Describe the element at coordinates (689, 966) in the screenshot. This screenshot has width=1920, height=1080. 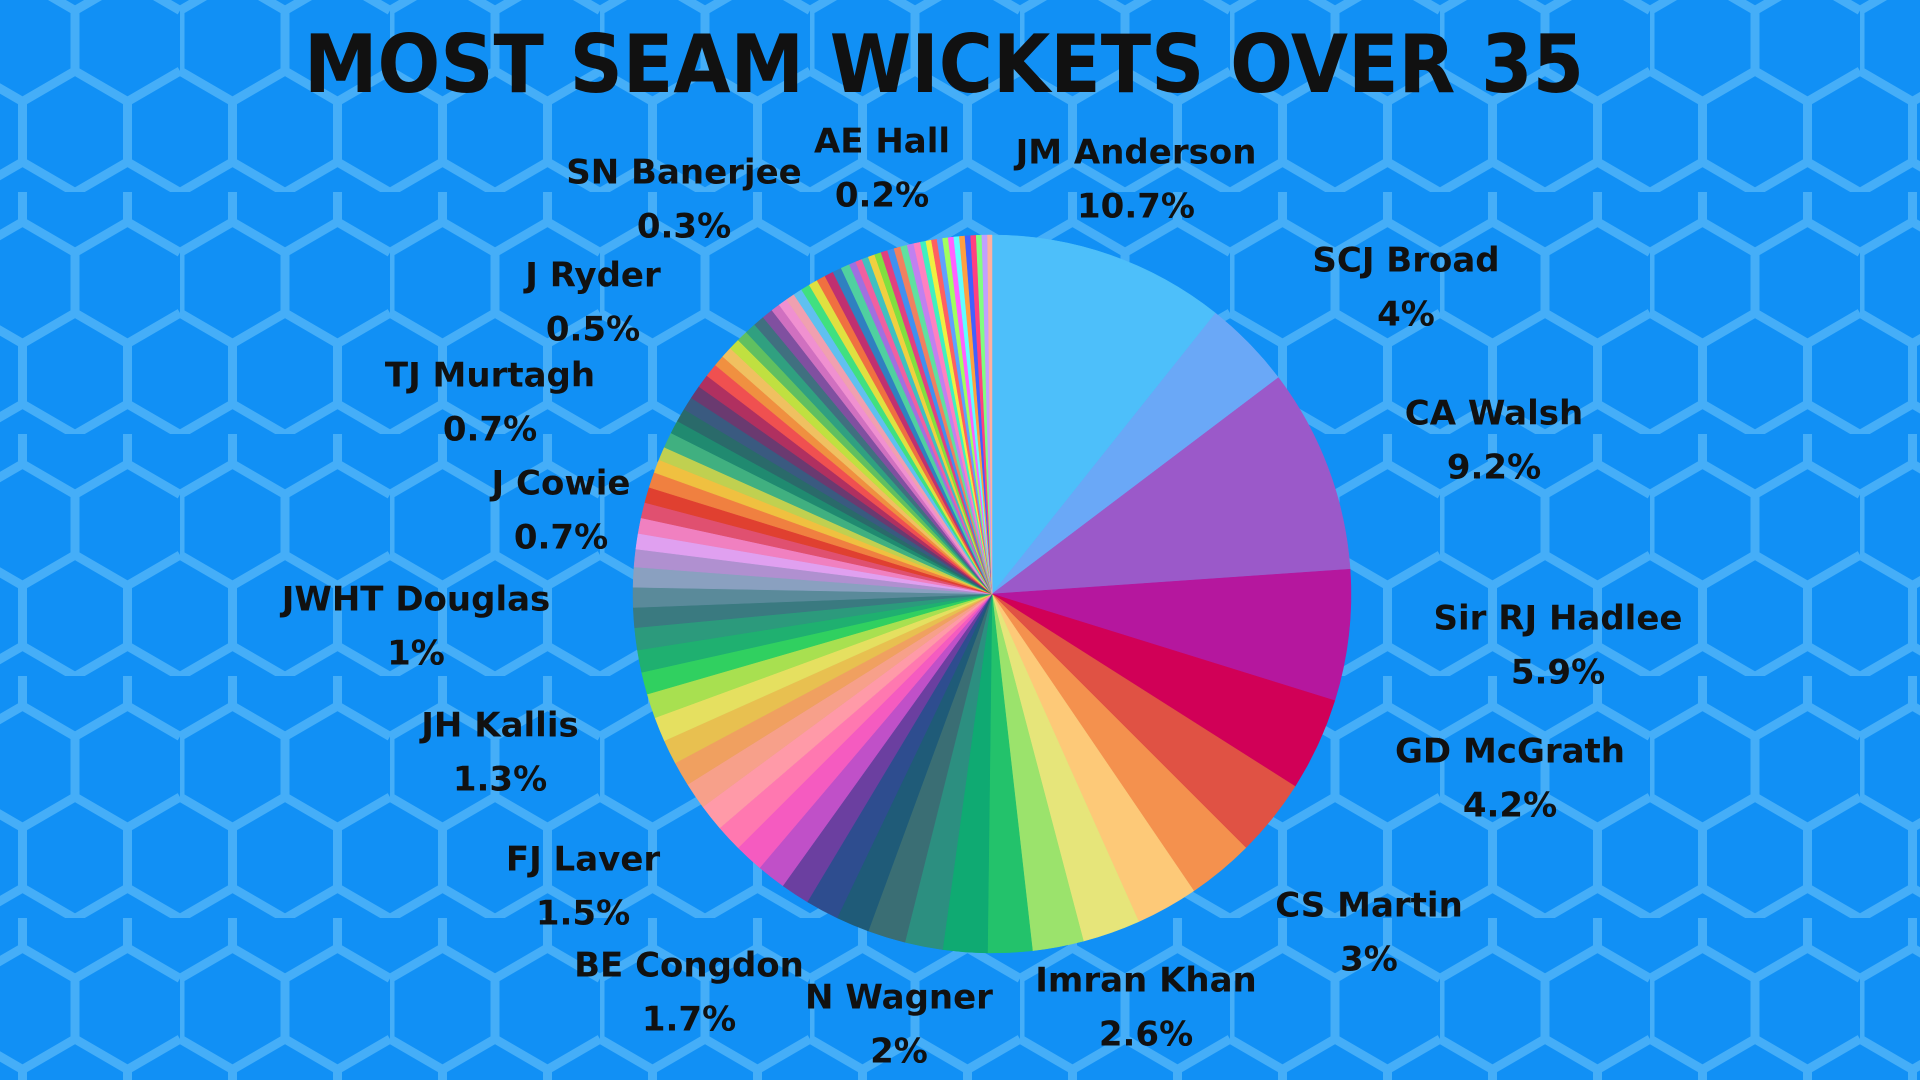
I see `slice-label: BE Congdon` at that location.